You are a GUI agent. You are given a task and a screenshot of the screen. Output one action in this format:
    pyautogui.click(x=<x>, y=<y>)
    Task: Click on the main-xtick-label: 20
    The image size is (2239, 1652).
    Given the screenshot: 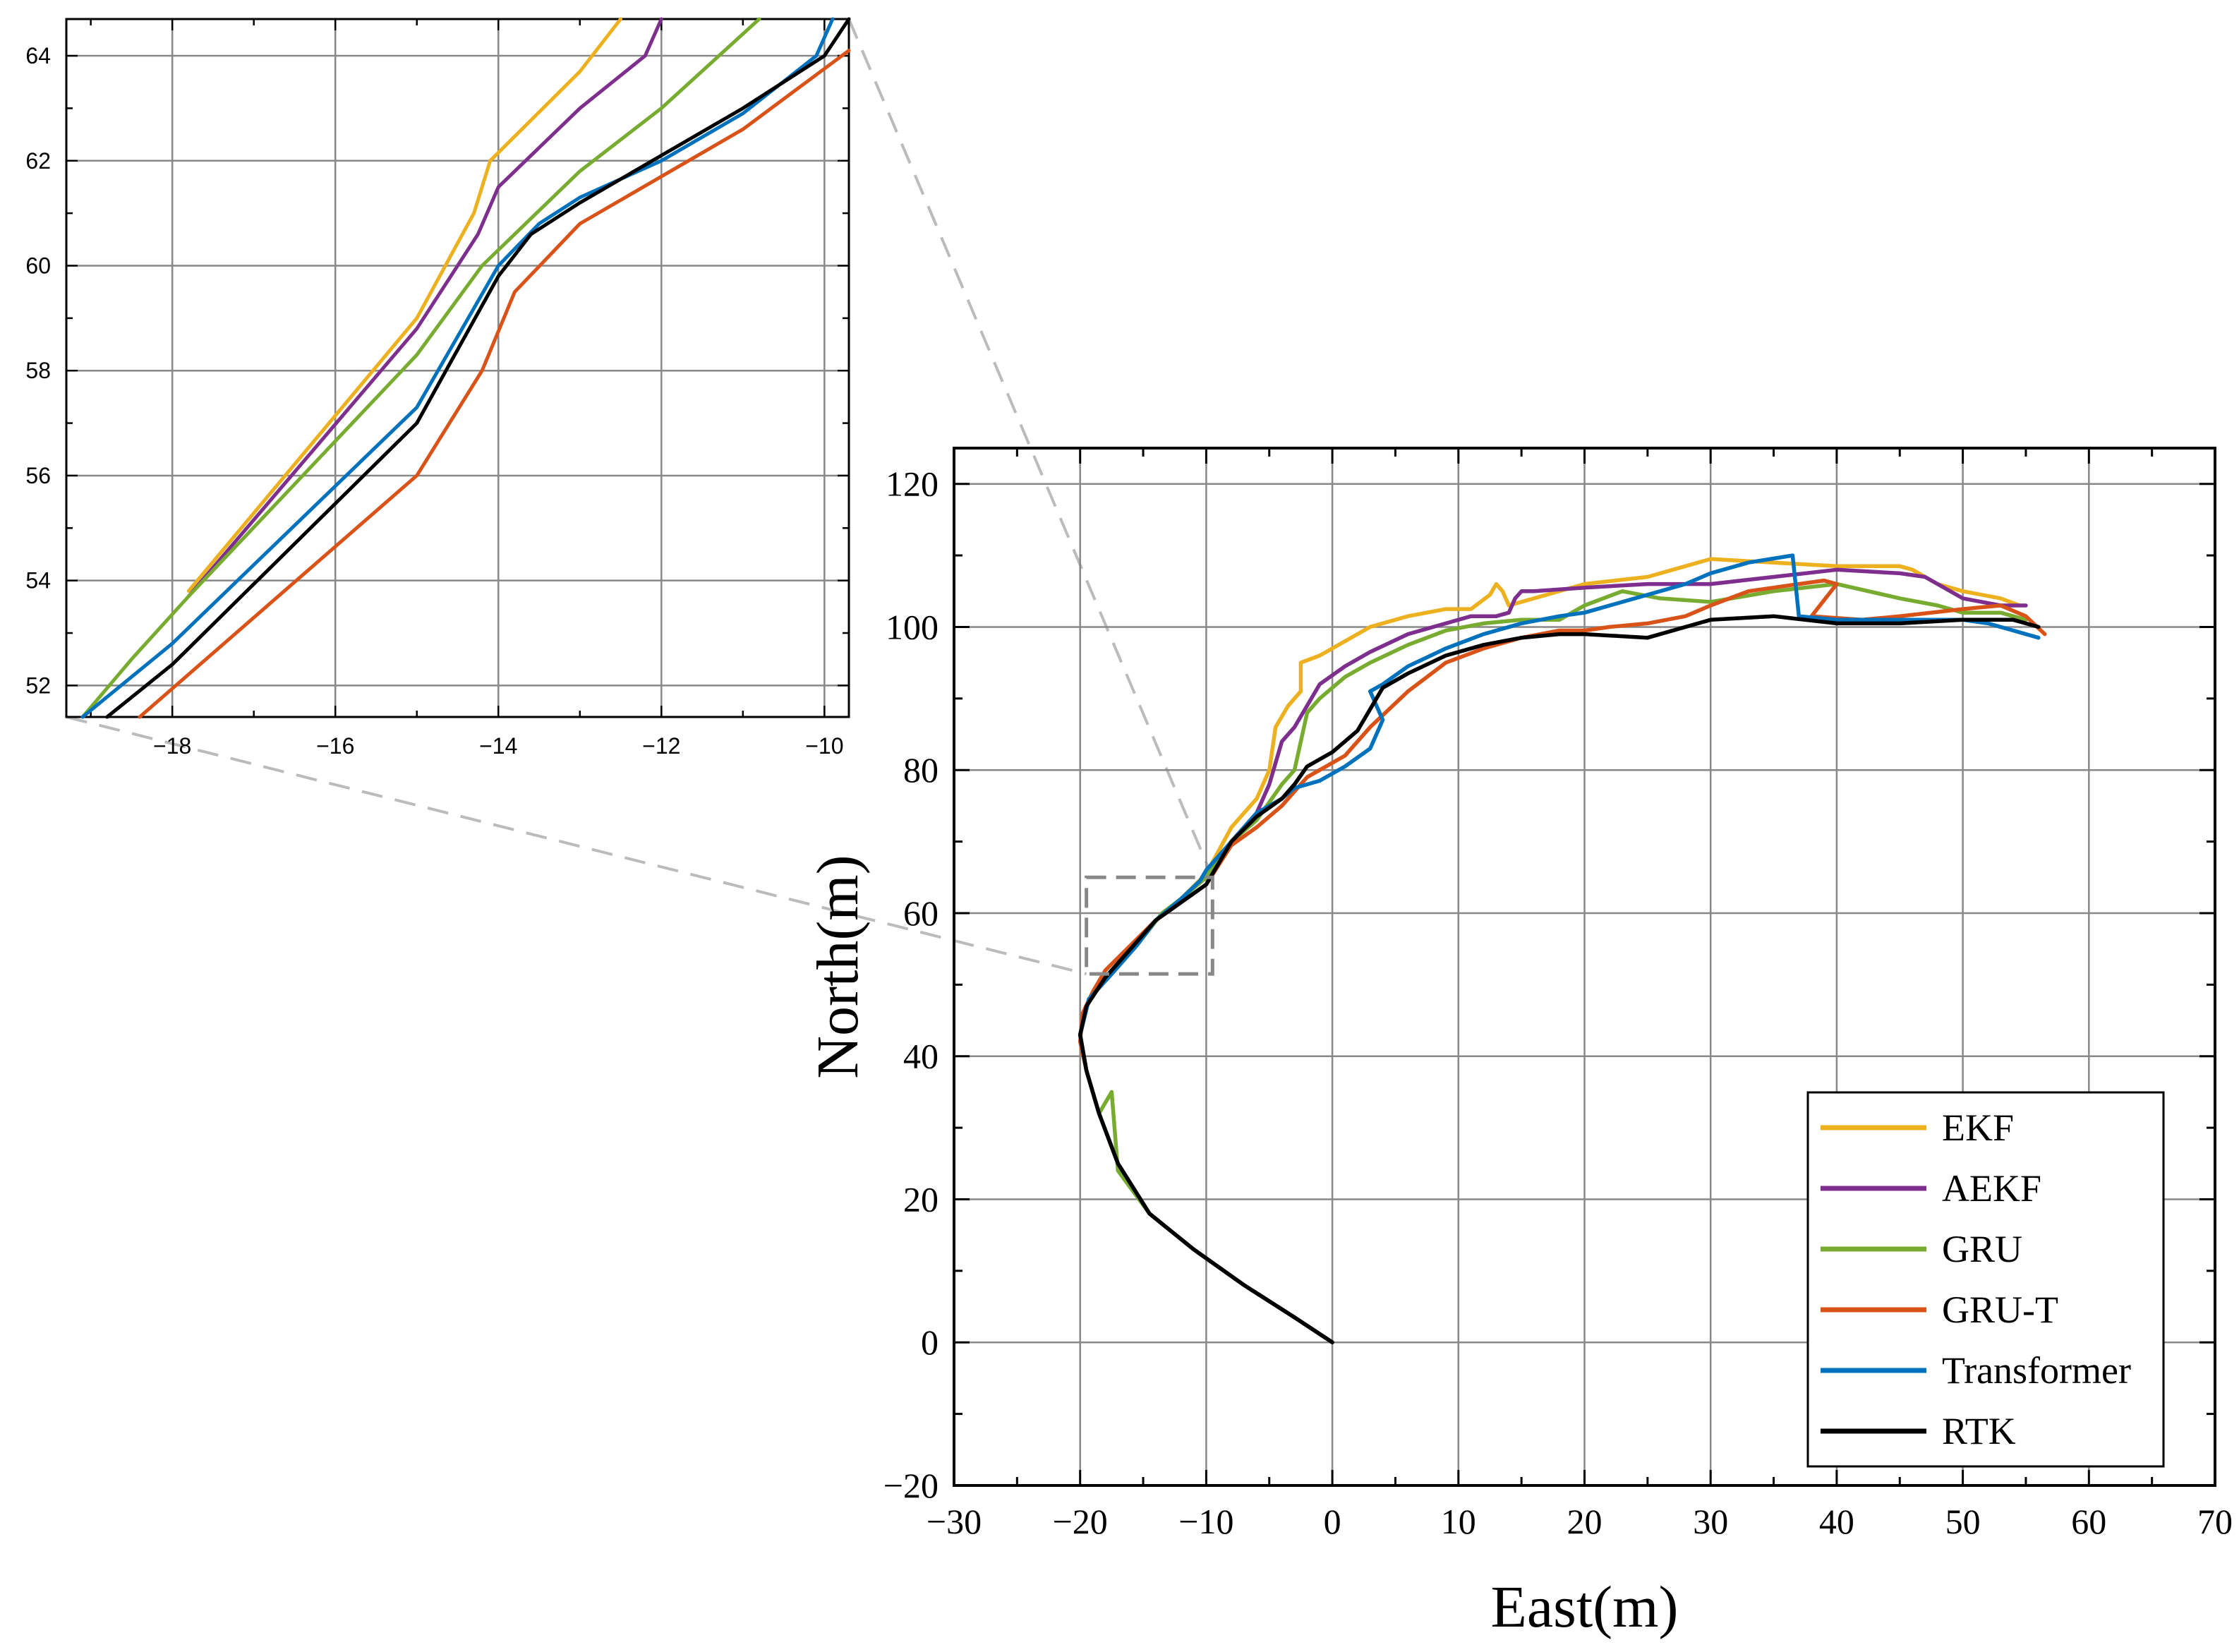 What is the action you would take?
    pyautogui.click(x=1585, y=1521)
    